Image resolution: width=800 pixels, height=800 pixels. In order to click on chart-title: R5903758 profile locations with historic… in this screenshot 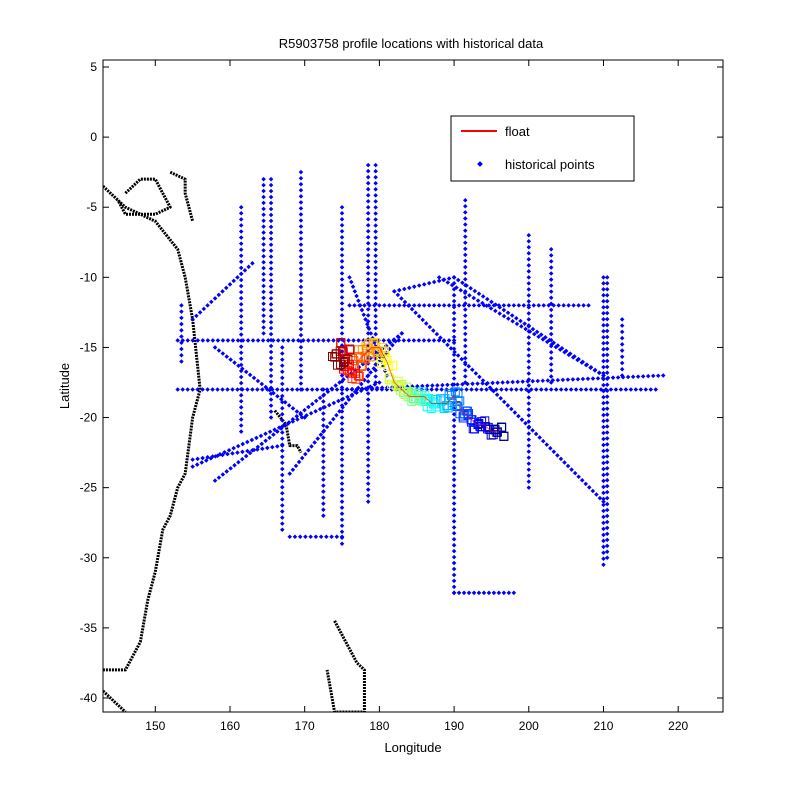, I will do `click(411, 43)`.